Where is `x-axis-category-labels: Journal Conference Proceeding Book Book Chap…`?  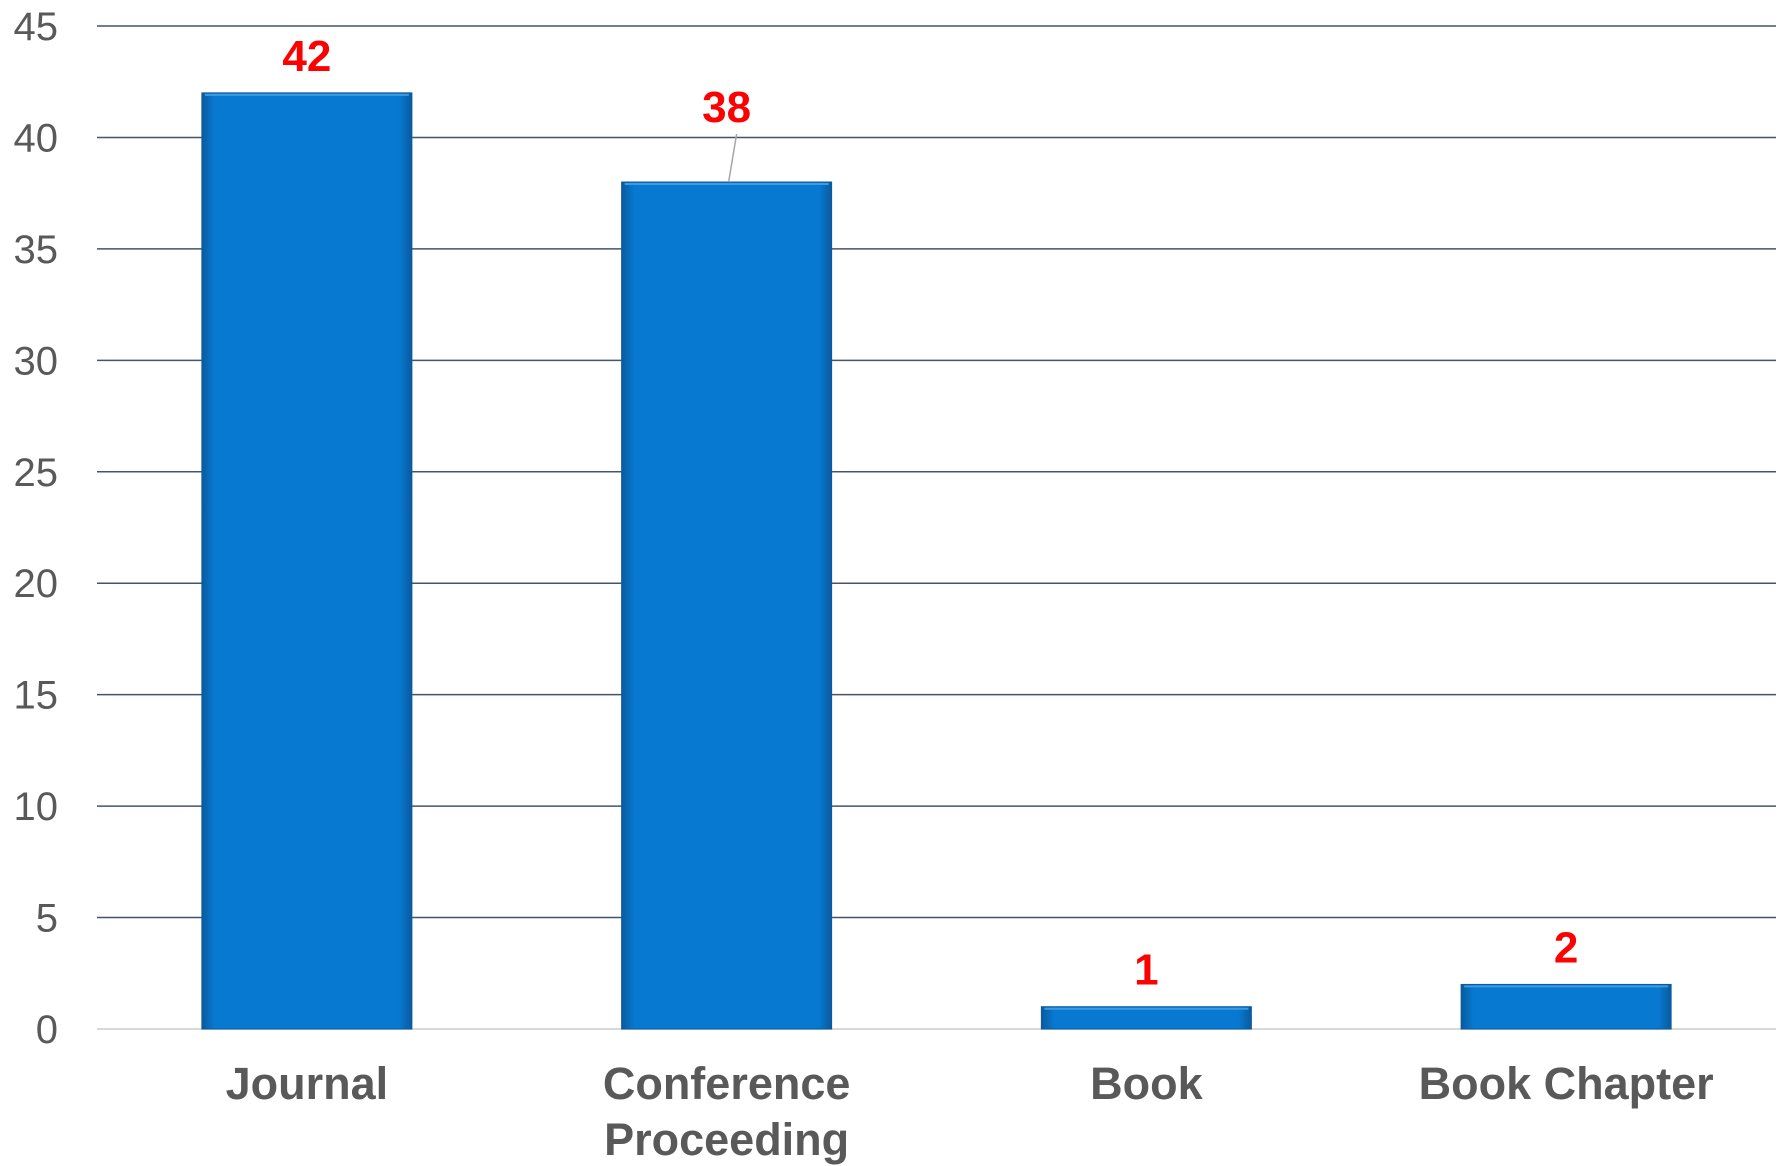
x-axis-category-labels: Journal Conference Proceeding Book Book Chap… is located at coordinates (970, 1111).